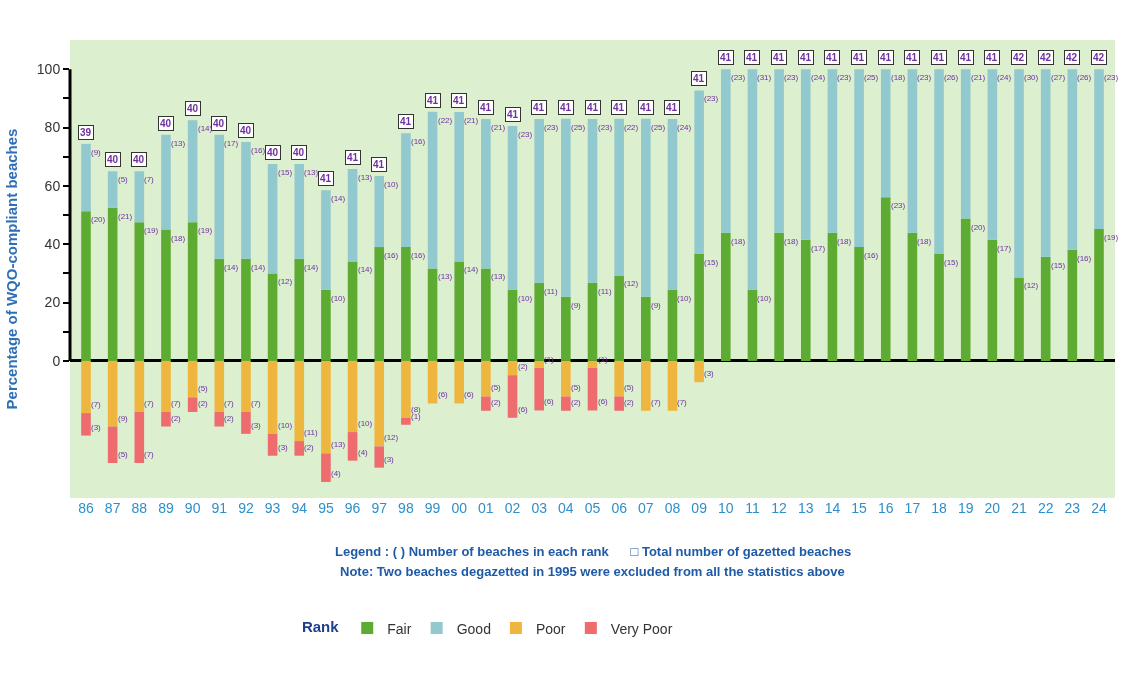 The image size is (1127, 673). Describe the element at coordinates (52, 302) in the screenshot. I see `y-tick-label: 20` at that location.